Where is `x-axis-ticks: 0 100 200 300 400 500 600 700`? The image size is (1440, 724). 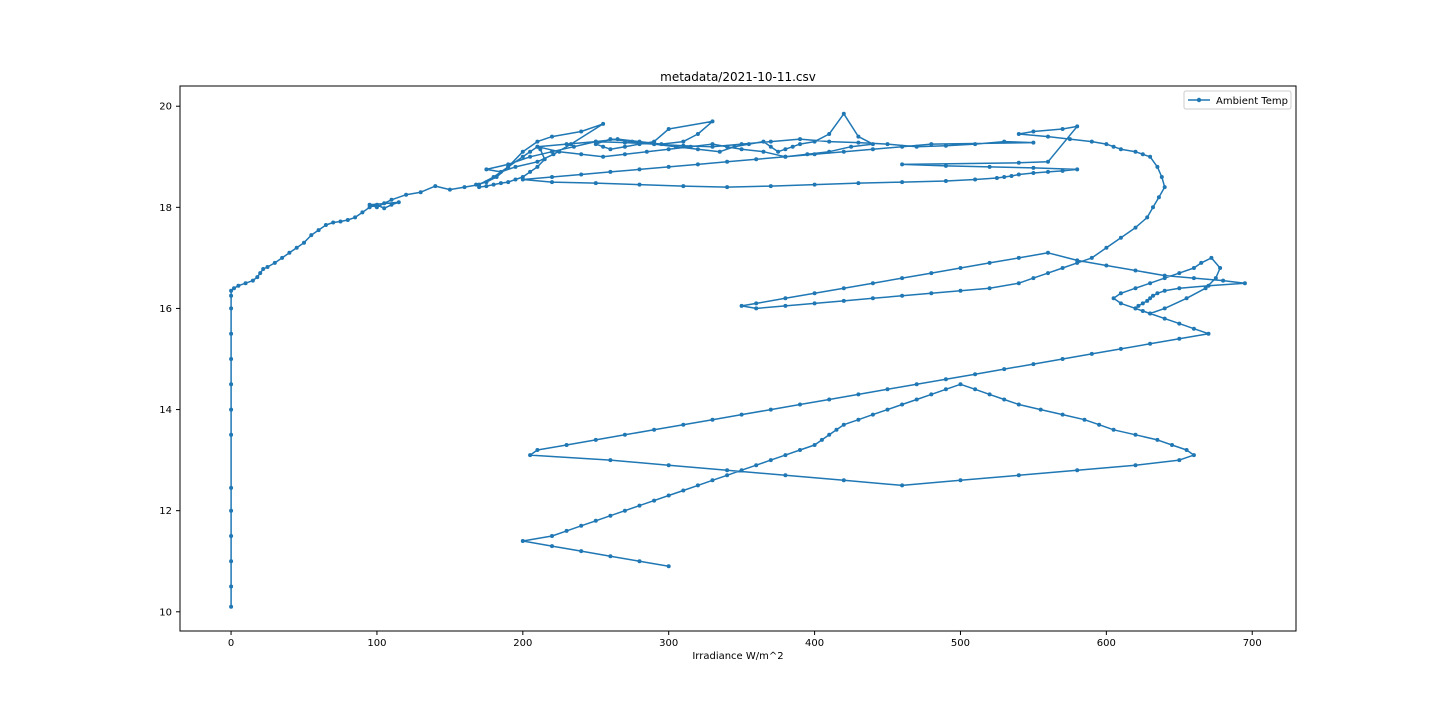 x-axis-ticks: 0 100 200 300 400 500 600 700 is located at coordinates (745, 640).